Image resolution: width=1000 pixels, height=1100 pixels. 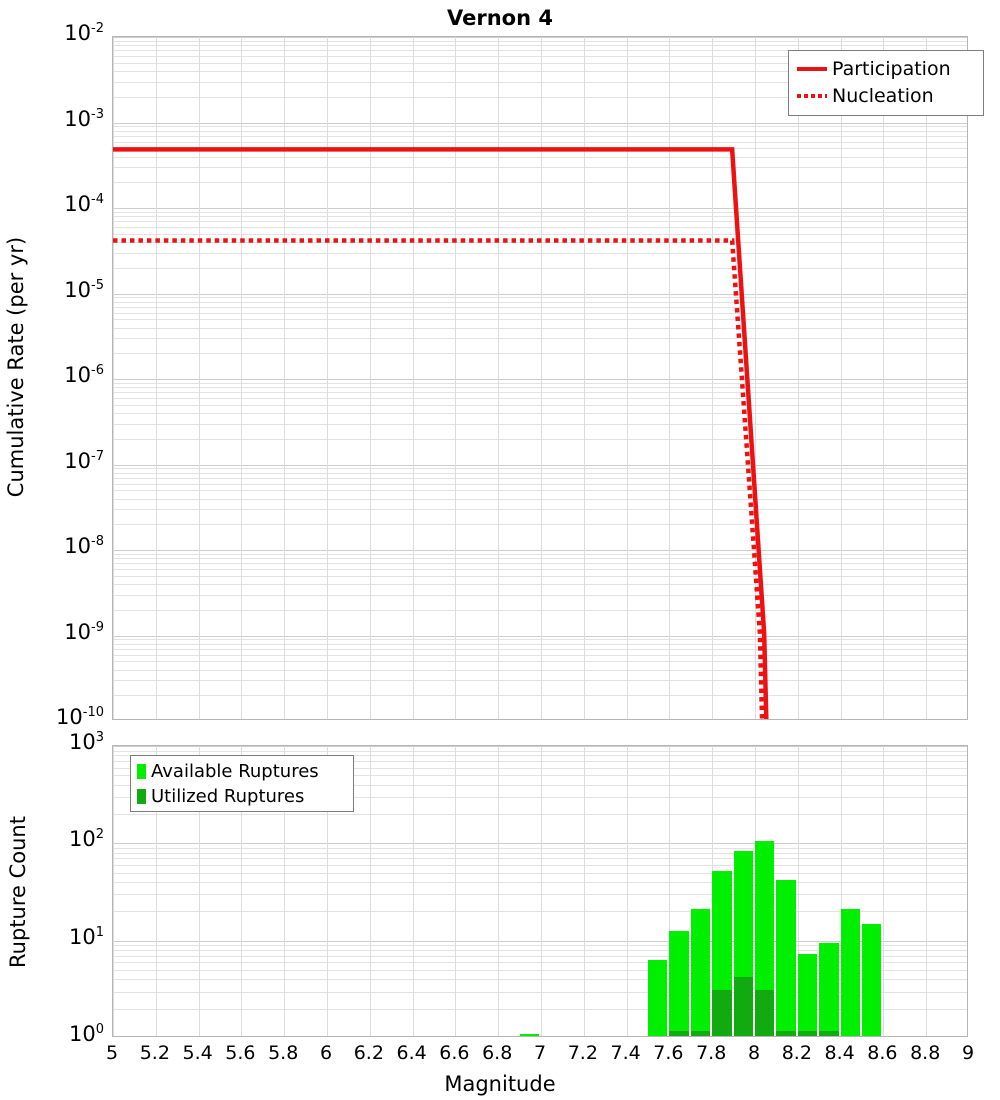 What do you see at coordinates (86, 839) in the screenshot?
I see `y-tick: 10²` at bounding box center [86, 839].